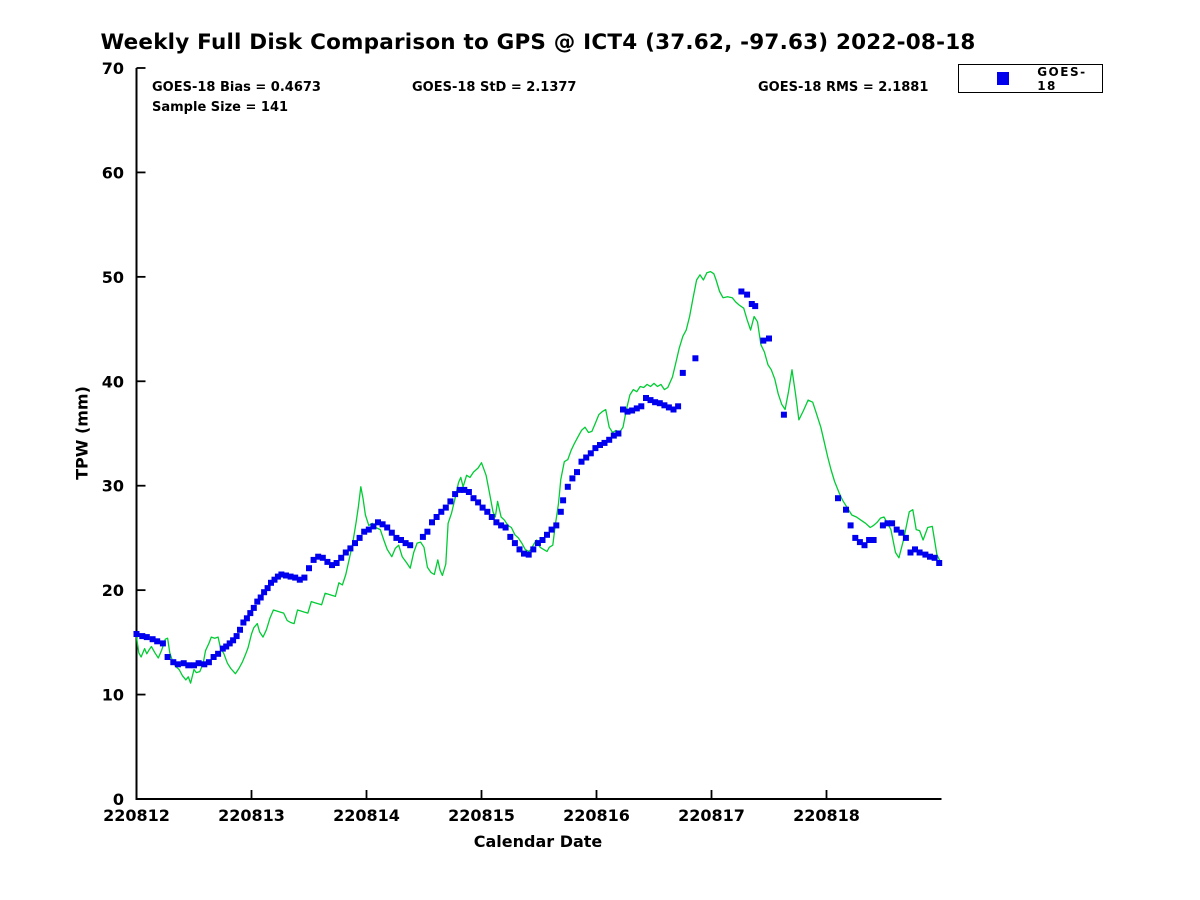 Image resolution: width=1200 pixels, height=900 pixels. I want to click on sample-size-annotation: Sample Size = 141, so click(220, 107).